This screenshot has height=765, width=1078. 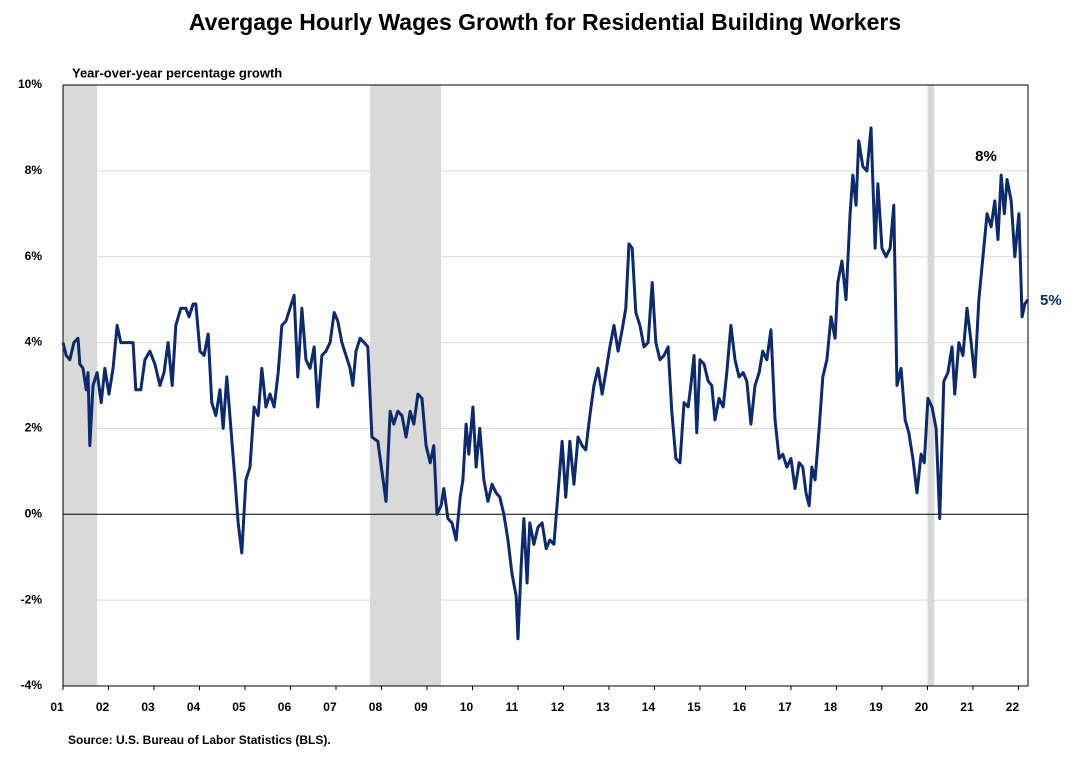 I want to click on annotation: 5%, so click(x=1051, y=300).